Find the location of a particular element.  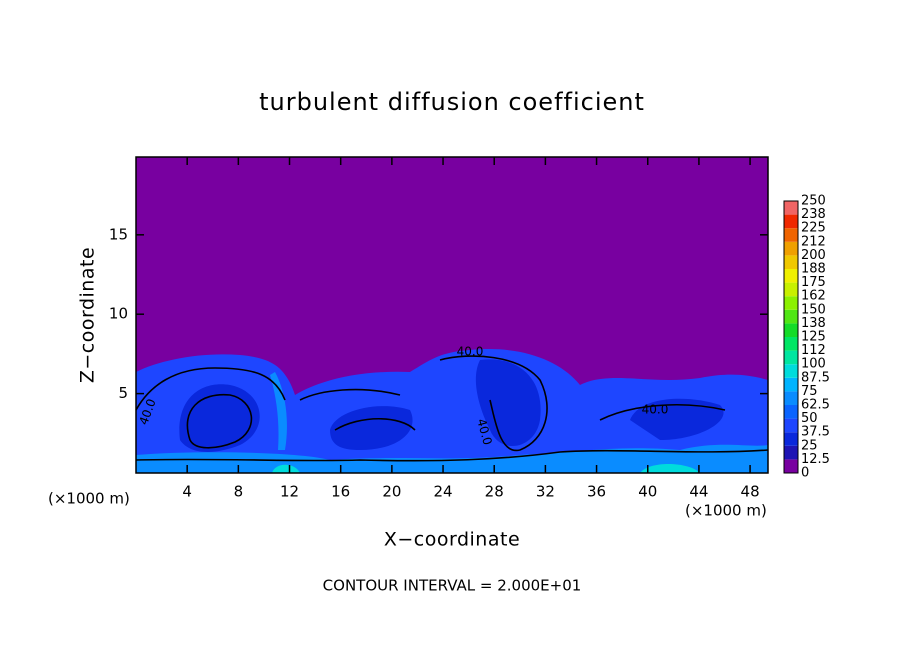

colorbar-label: 62.5 is located at coordinates (815, 405).